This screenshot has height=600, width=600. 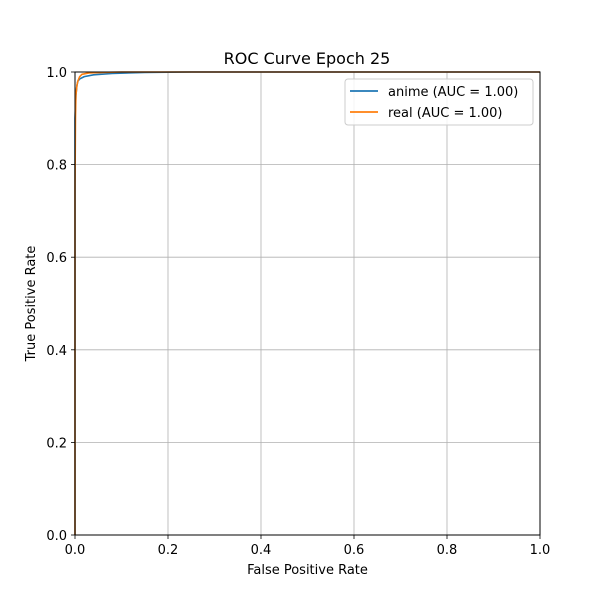 I want to click on x-tick-label: 0.4, so click(x=261, y=550).